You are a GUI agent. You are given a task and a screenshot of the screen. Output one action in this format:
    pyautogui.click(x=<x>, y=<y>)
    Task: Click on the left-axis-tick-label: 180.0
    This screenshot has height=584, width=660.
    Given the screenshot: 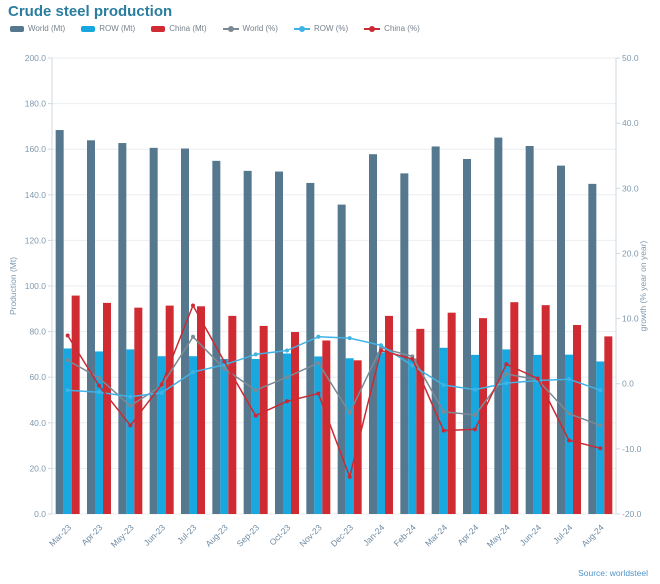 What is the action you would take?
    pyautogui.click(x=36, y=104)
    